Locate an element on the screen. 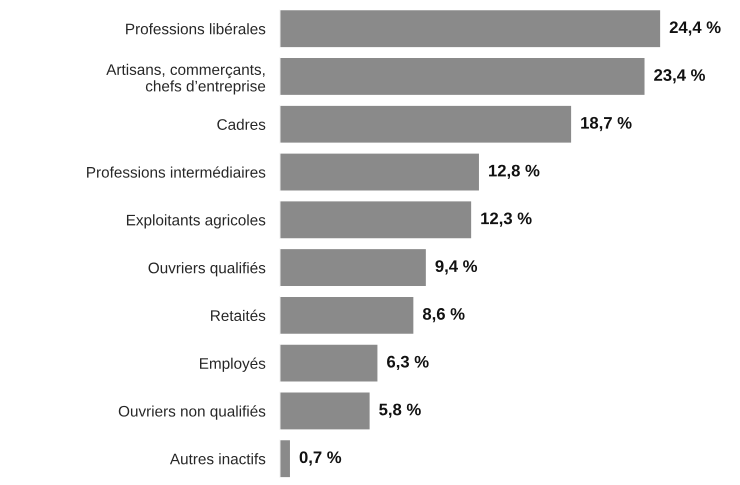 The height and width of the screenshot is (485, 740). data-label: 18,7 % is located at coordinates (606, 124).